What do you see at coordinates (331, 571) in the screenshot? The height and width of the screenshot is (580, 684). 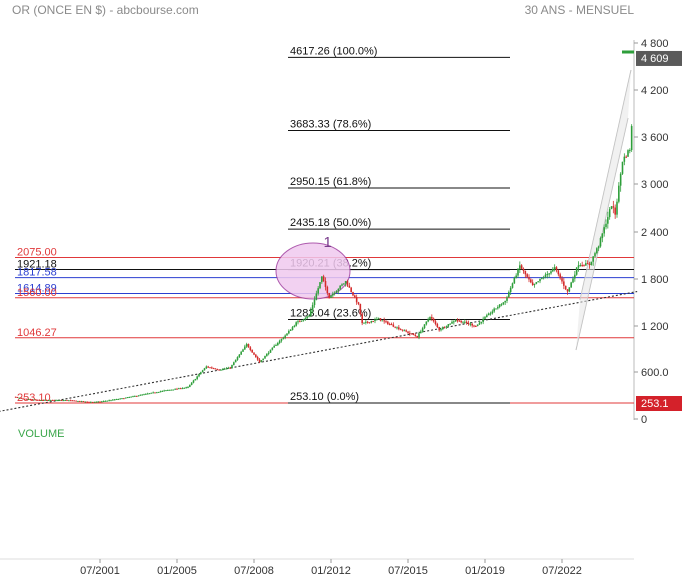 I see `x-tick-label: 01/2012` at bounding box center [331, 571].